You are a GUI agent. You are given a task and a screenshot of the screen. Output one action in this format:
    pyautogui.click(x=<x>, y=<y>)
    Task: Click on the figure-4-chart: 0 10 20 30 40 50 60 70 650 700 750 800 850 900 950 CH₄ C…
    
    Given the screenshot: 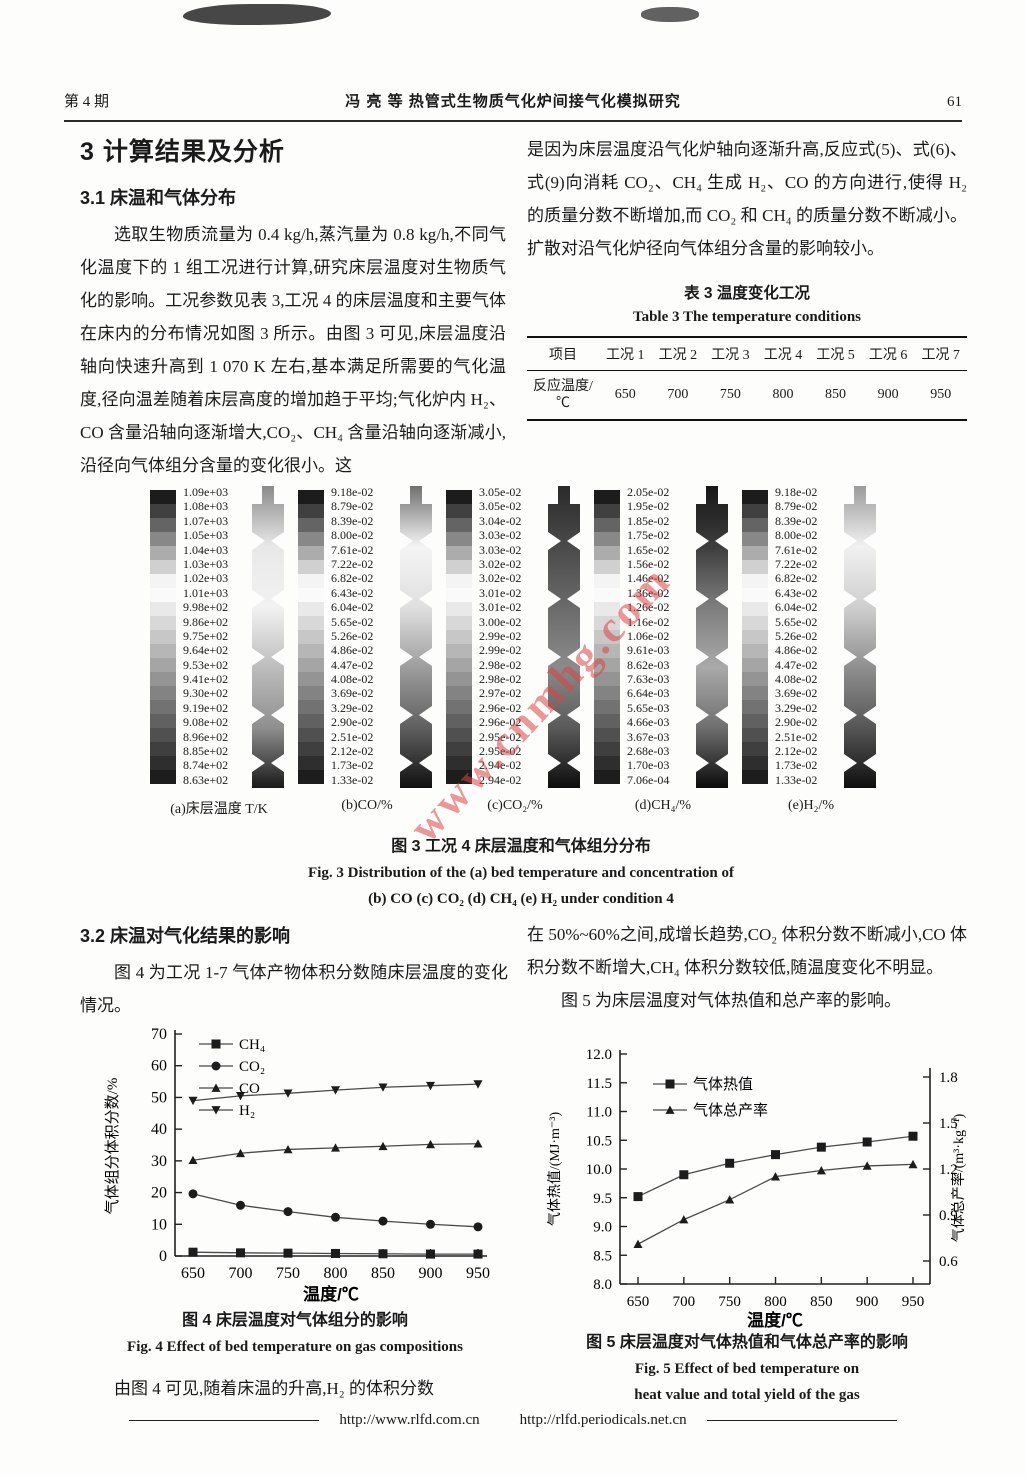 What is the action you would take?
    pyautogui.click(x=300, y=1161)
    